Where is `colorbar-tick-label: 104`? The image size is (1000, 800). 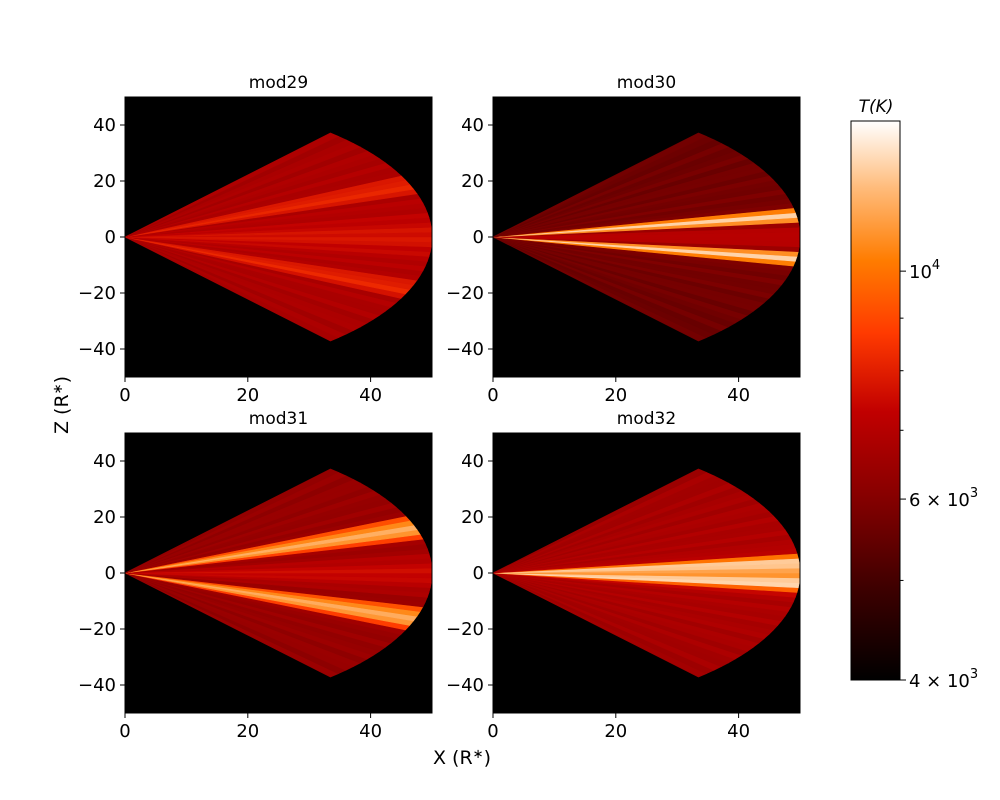
colorbar-tick-label: 104 is located at coordinates (924, 270).